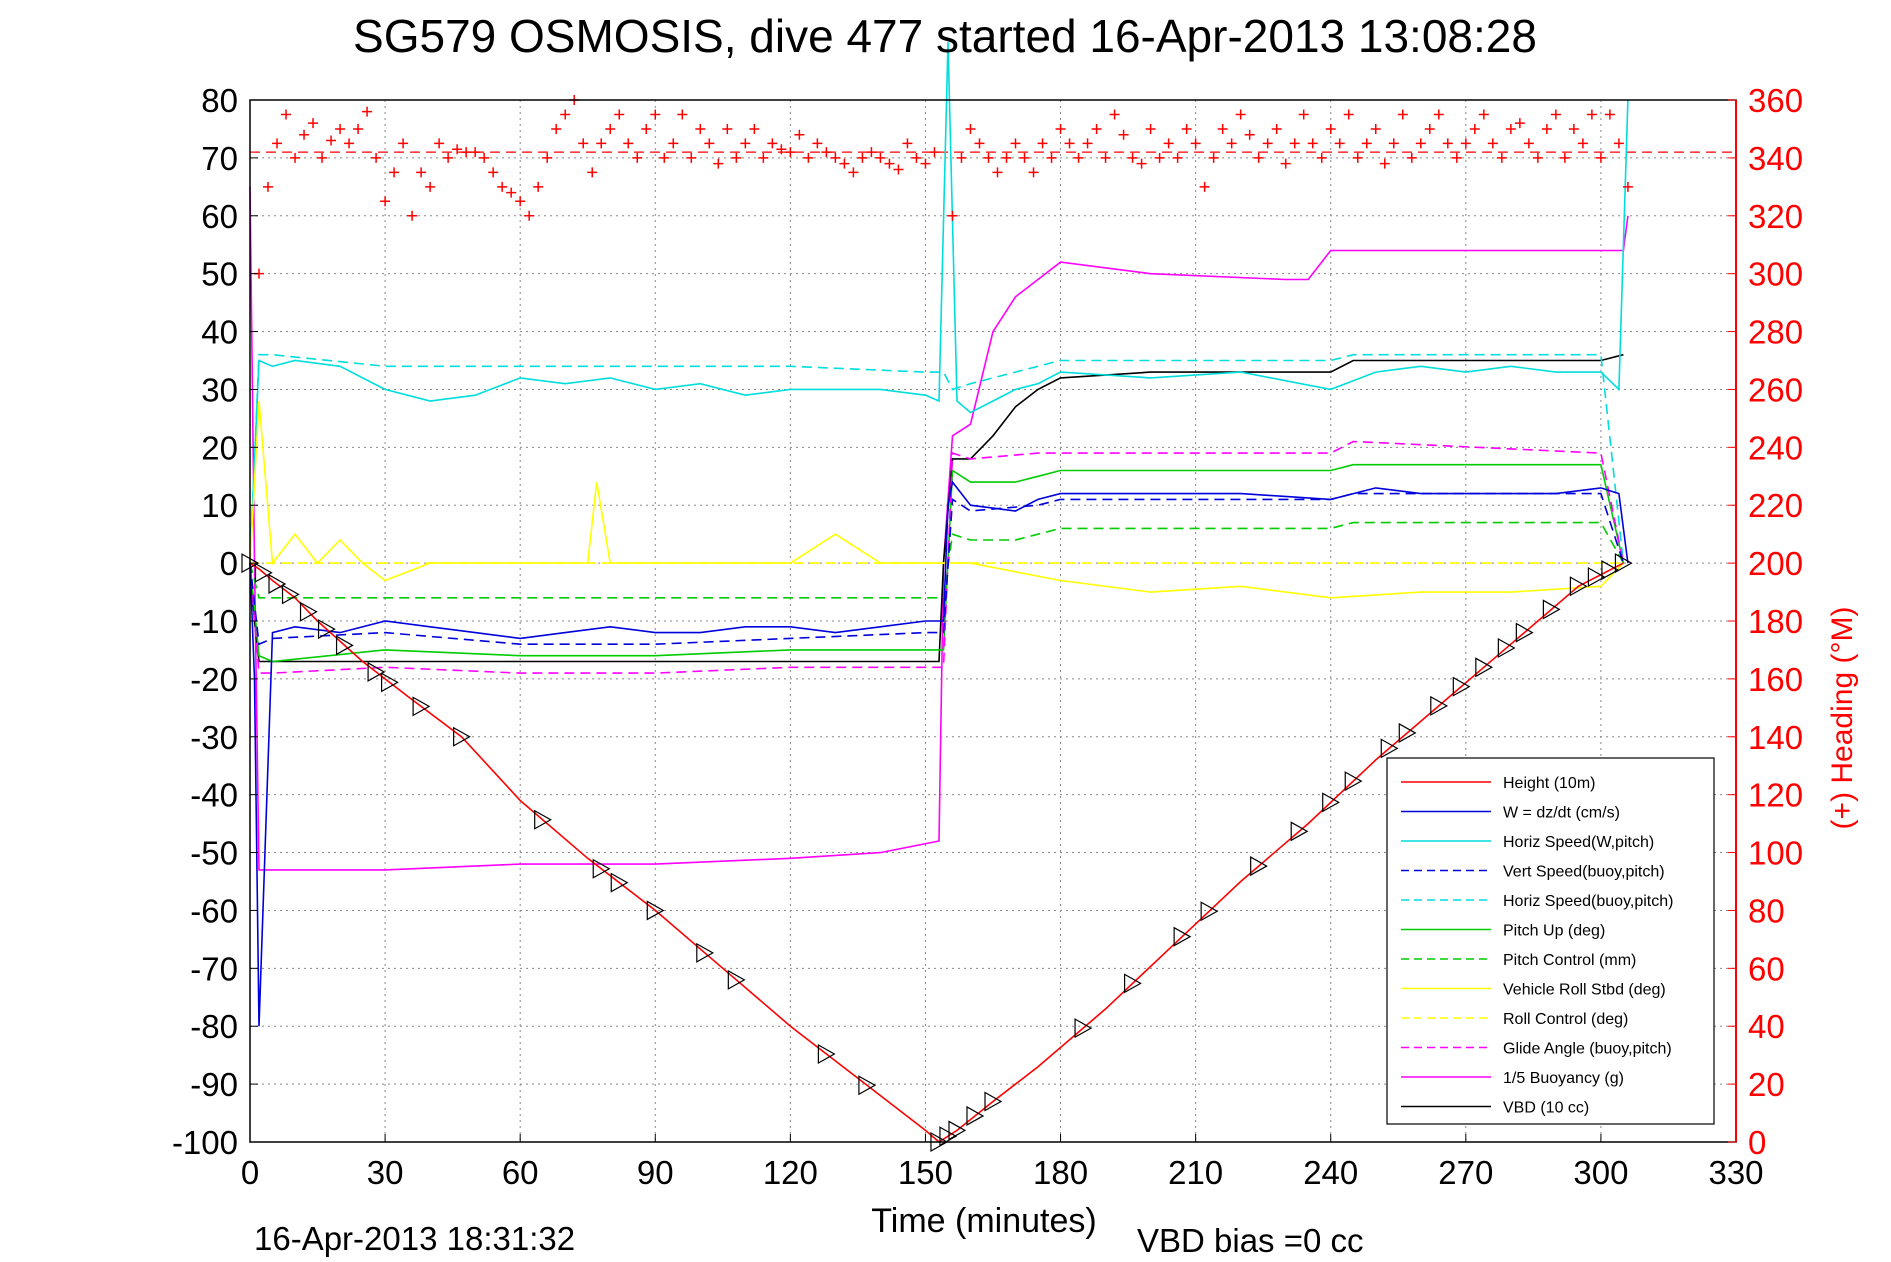 This screenshot has height=1262, width=1891. What do you see at coordinates (1465, 1172) in the screenshot?
I see `x-tick-label: 270` at bounding box center [1465, 1172].